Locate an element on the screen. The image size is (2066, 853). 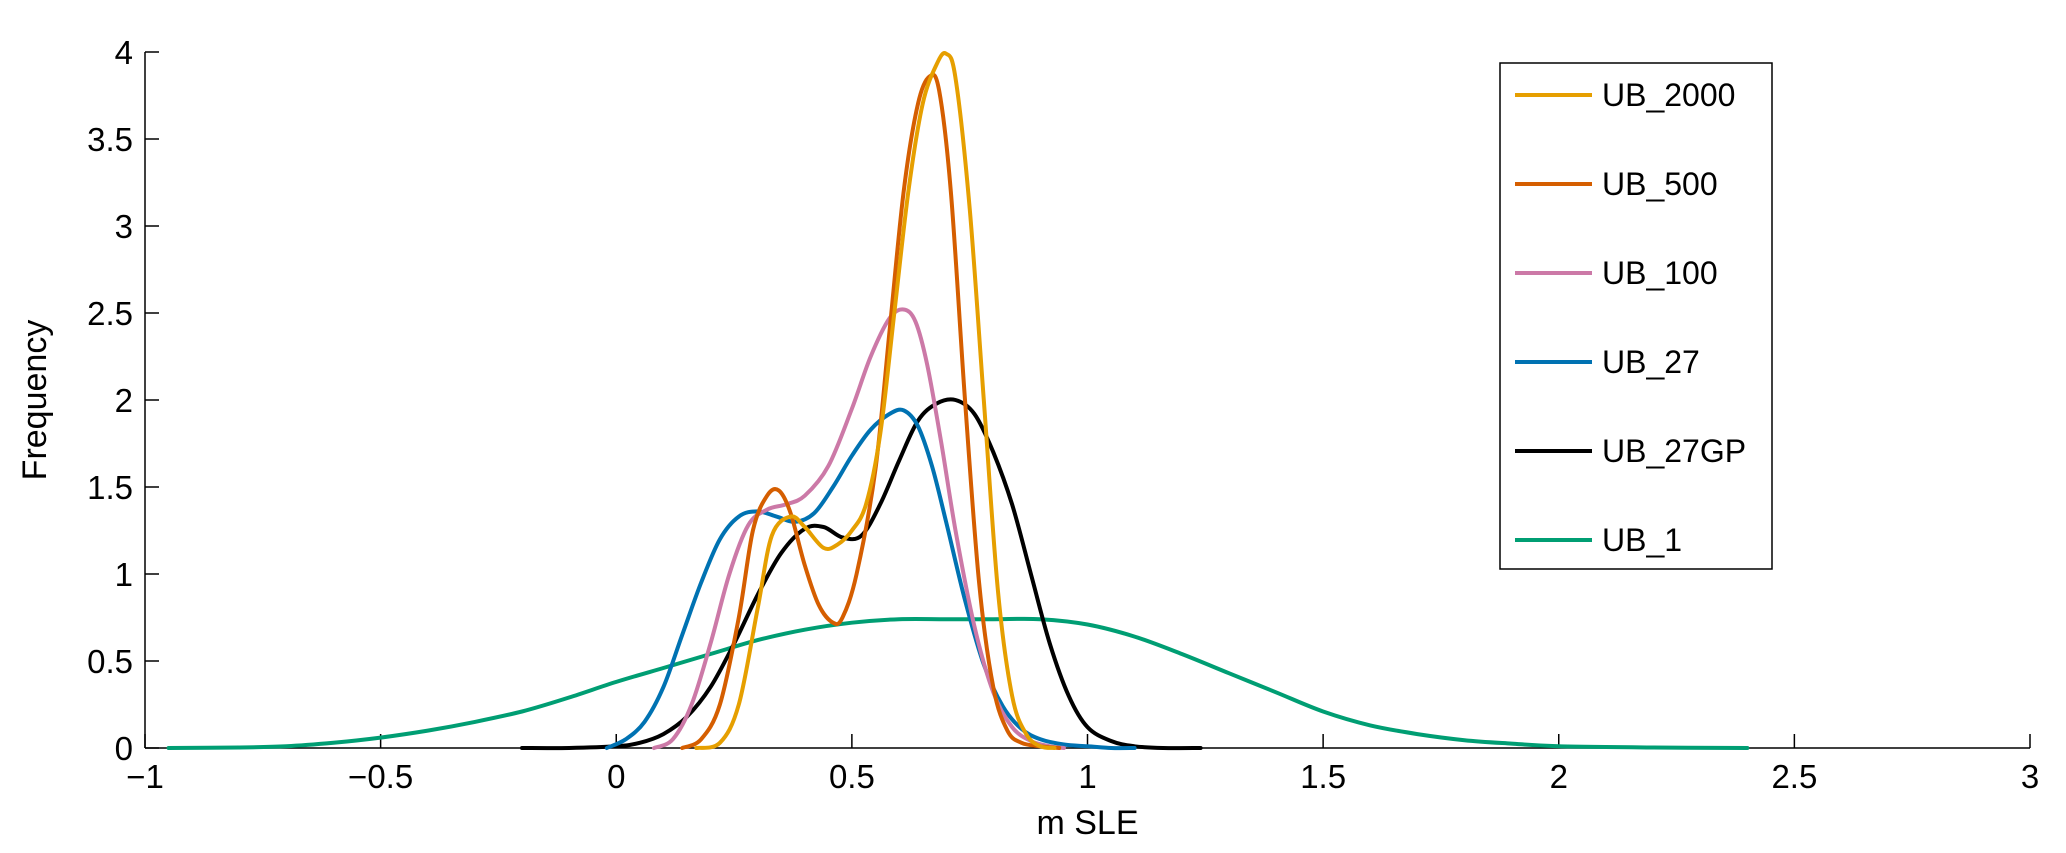
x-tick-label: 0 is located at coordinates (616, 776).